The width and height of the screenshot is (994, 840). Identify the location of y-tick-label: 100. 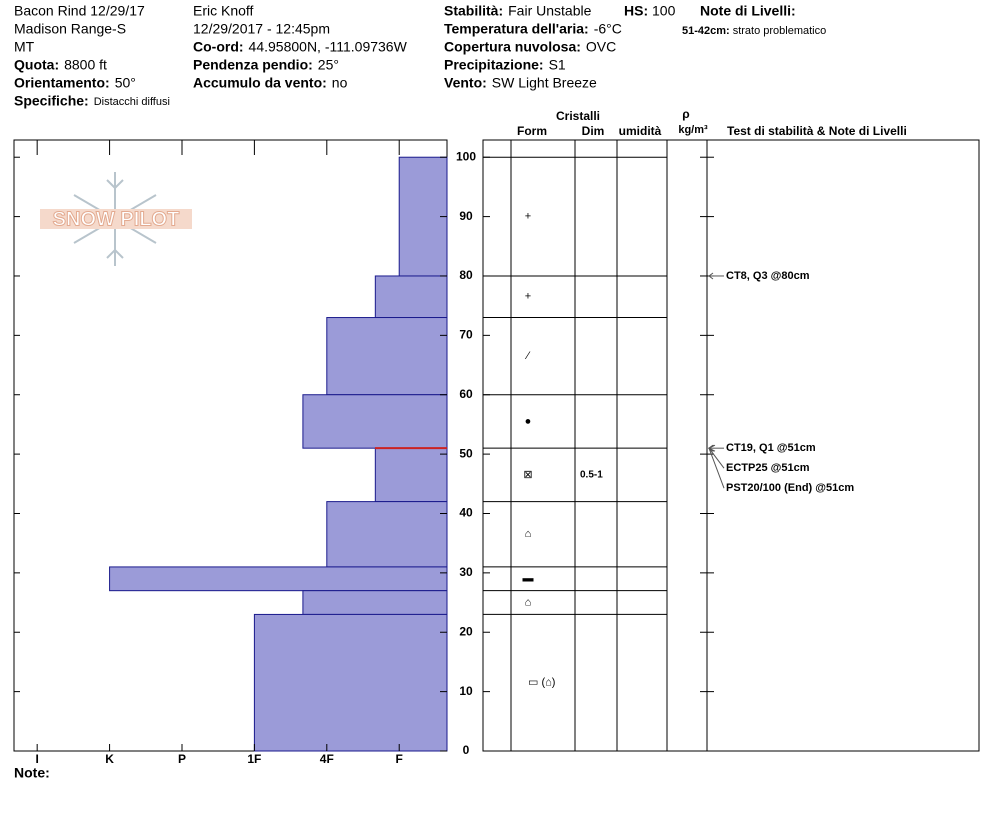
(466, 156).